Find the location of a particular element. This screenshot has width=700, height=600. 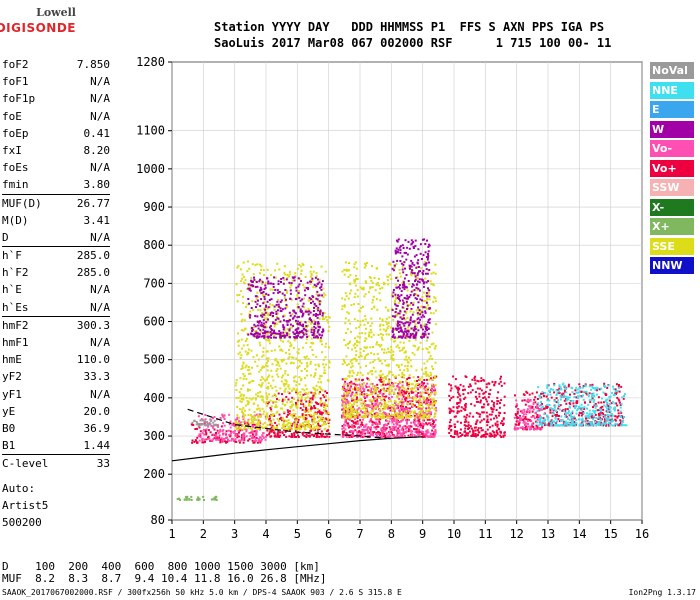

x-tick-label: 13 is located at coordinates (548, 534).